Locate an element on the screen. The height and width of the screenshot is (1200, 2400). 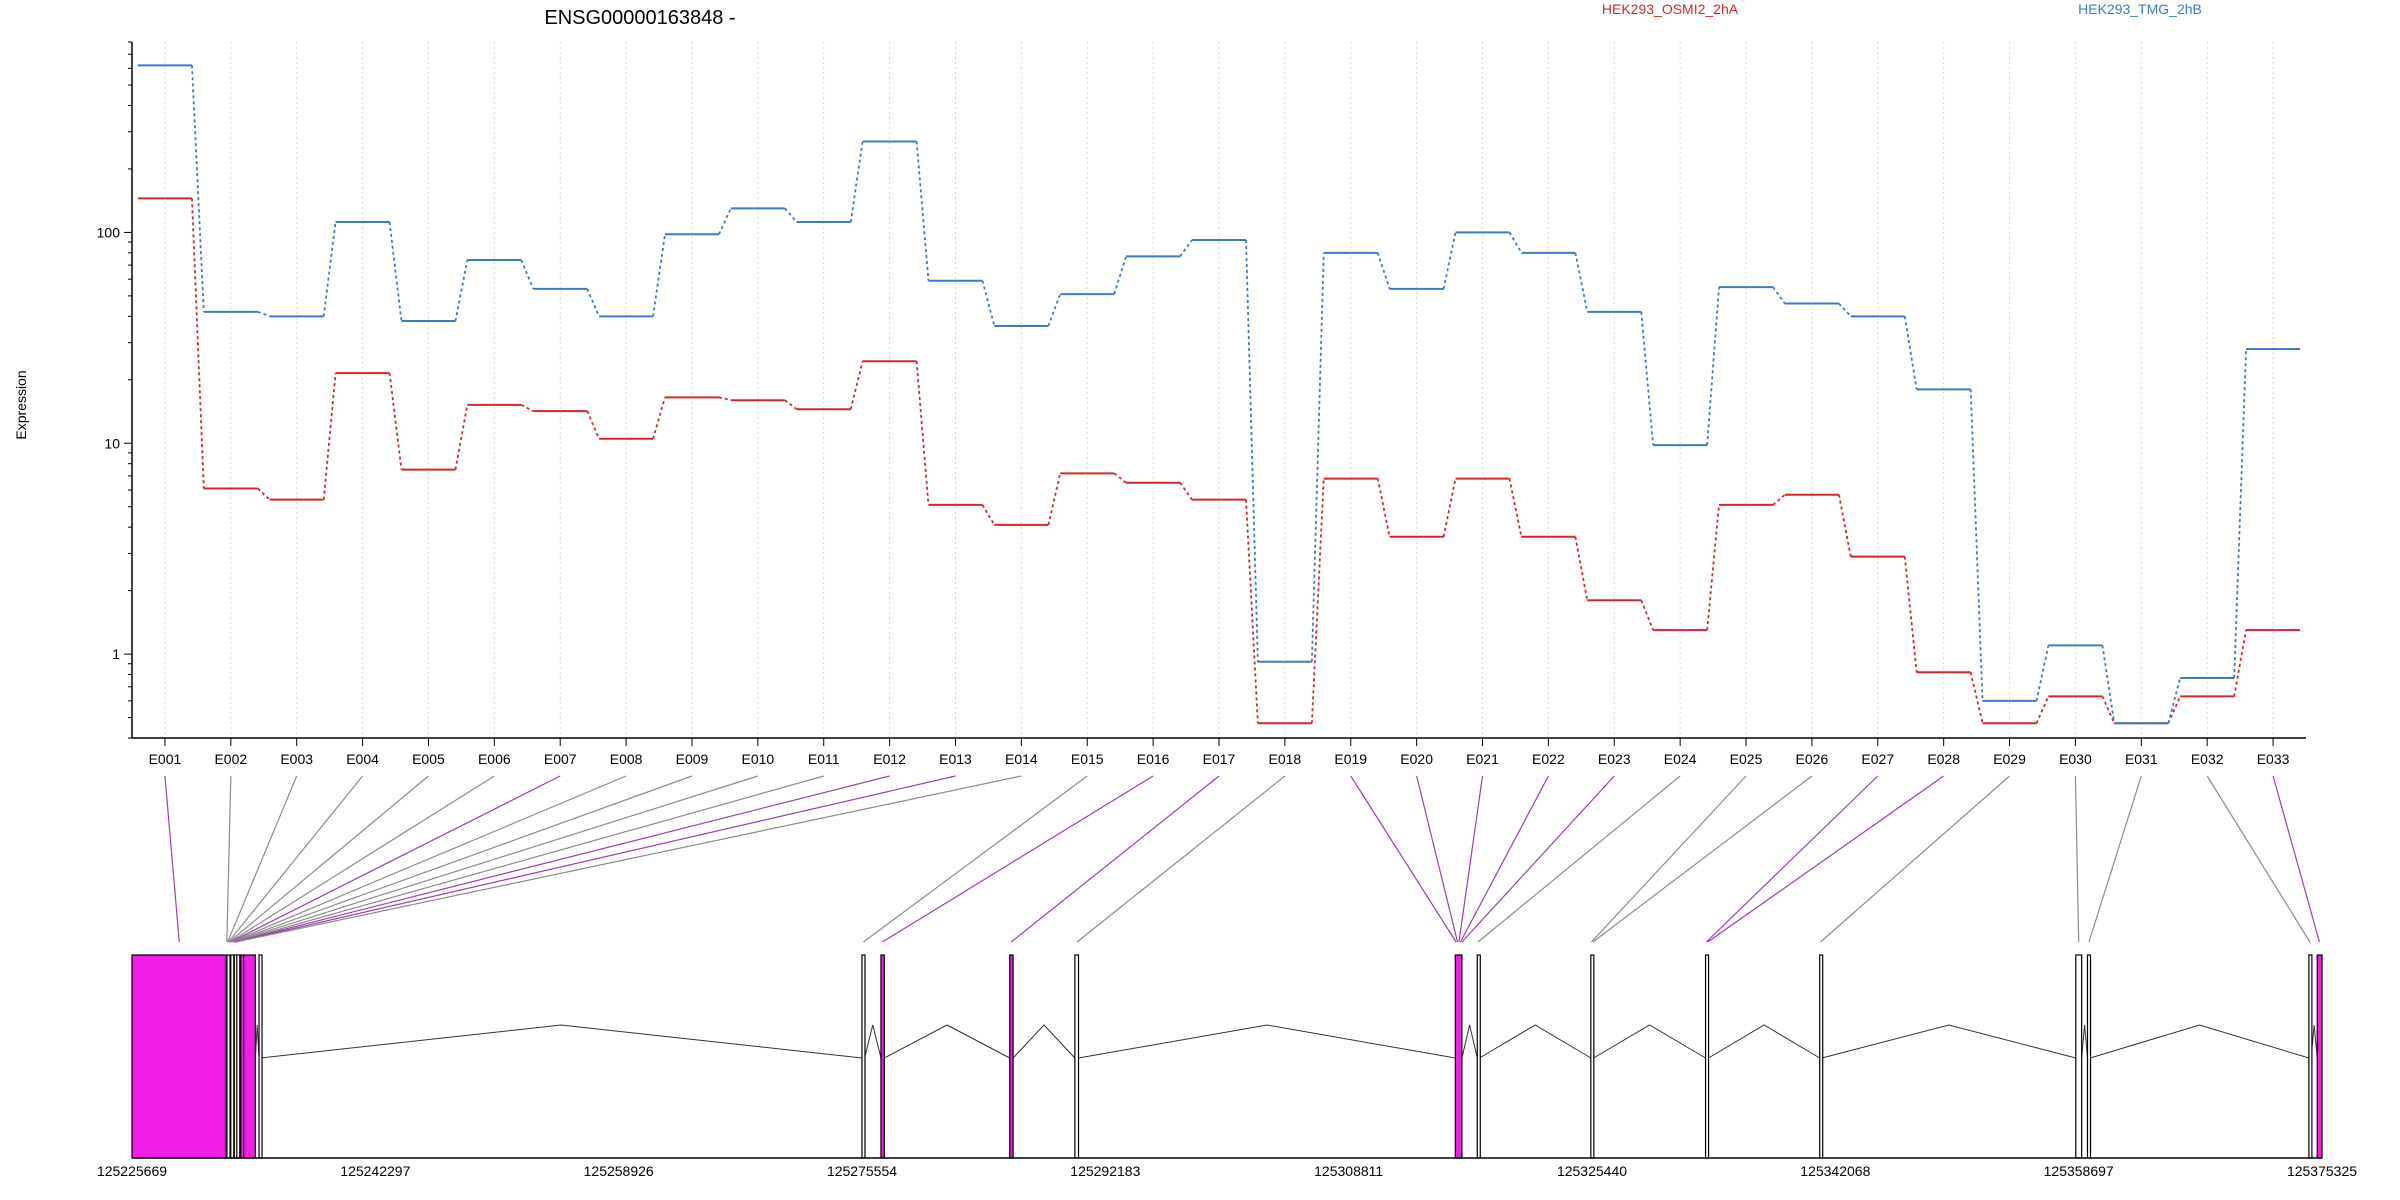
exon-connectors is located at coordinates (1242, 859).